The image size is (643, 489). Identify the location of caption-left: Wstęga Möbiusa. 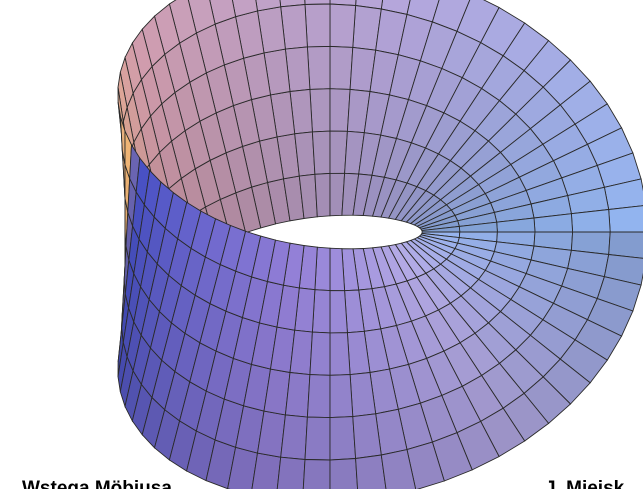
(97, 483).